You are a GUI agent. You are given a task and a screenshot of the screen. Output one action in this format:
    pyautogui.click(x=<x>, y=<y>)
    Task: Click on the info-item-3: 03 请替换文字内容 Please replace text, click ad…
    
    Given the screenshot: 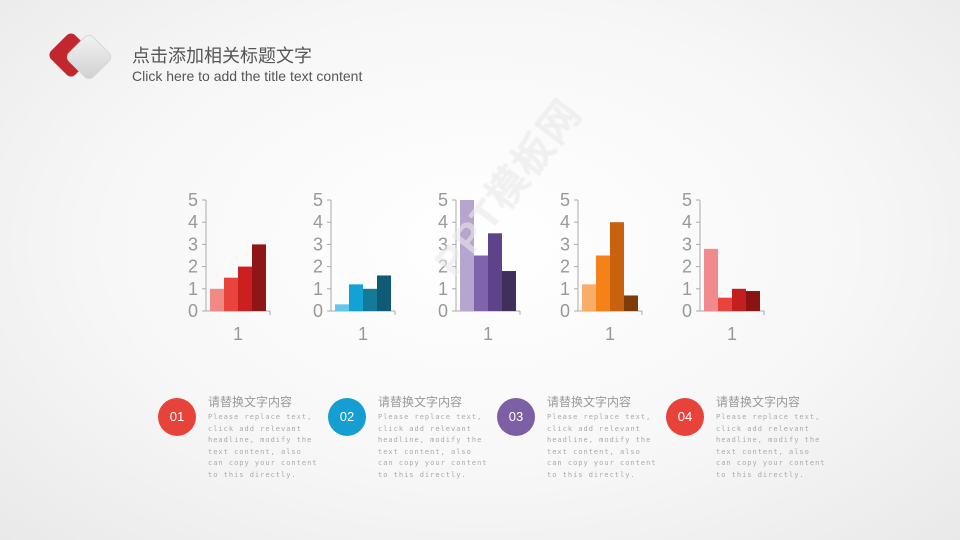 What is the action you would take?
    pyautogui.click(x=579, y=440)
    